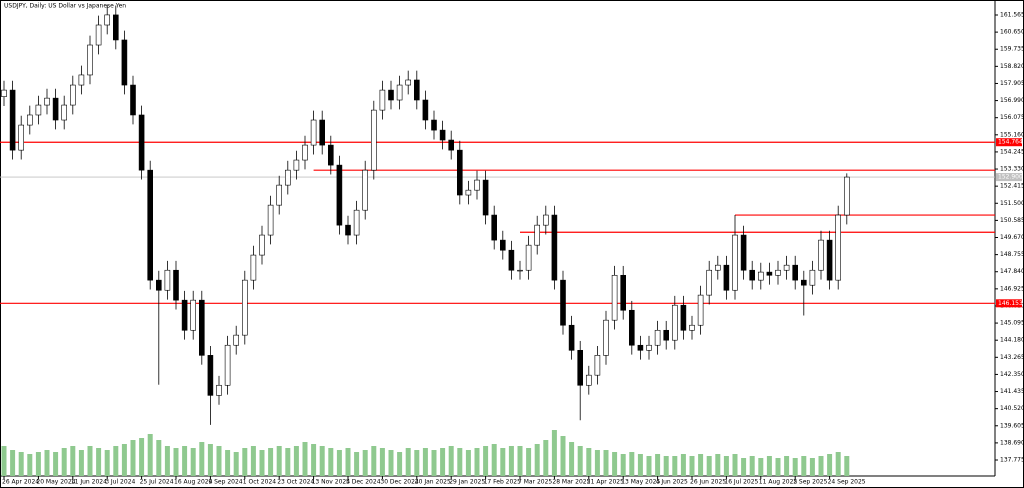 The width and height of the screenshot is (1024, 488). Describe the element at coordinates (1012, 323) in the screenshot. I see `y-tick-label: 145.095` at that location.